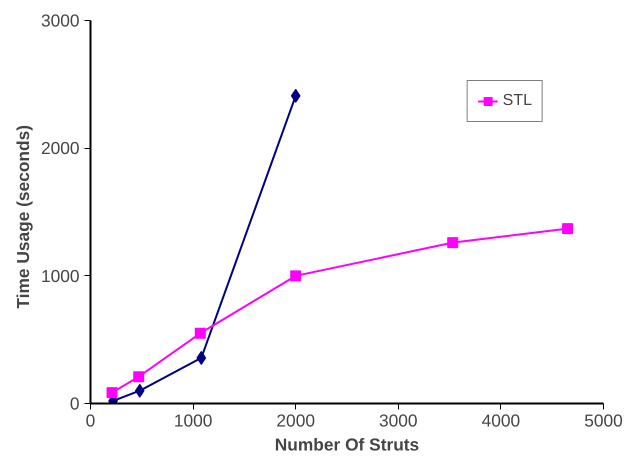 The width and height of the screenshot is (628, 457). Describe the element at coordinates (501, 420) in the screenshot. I see `x-tick-label: 4000` at that location.